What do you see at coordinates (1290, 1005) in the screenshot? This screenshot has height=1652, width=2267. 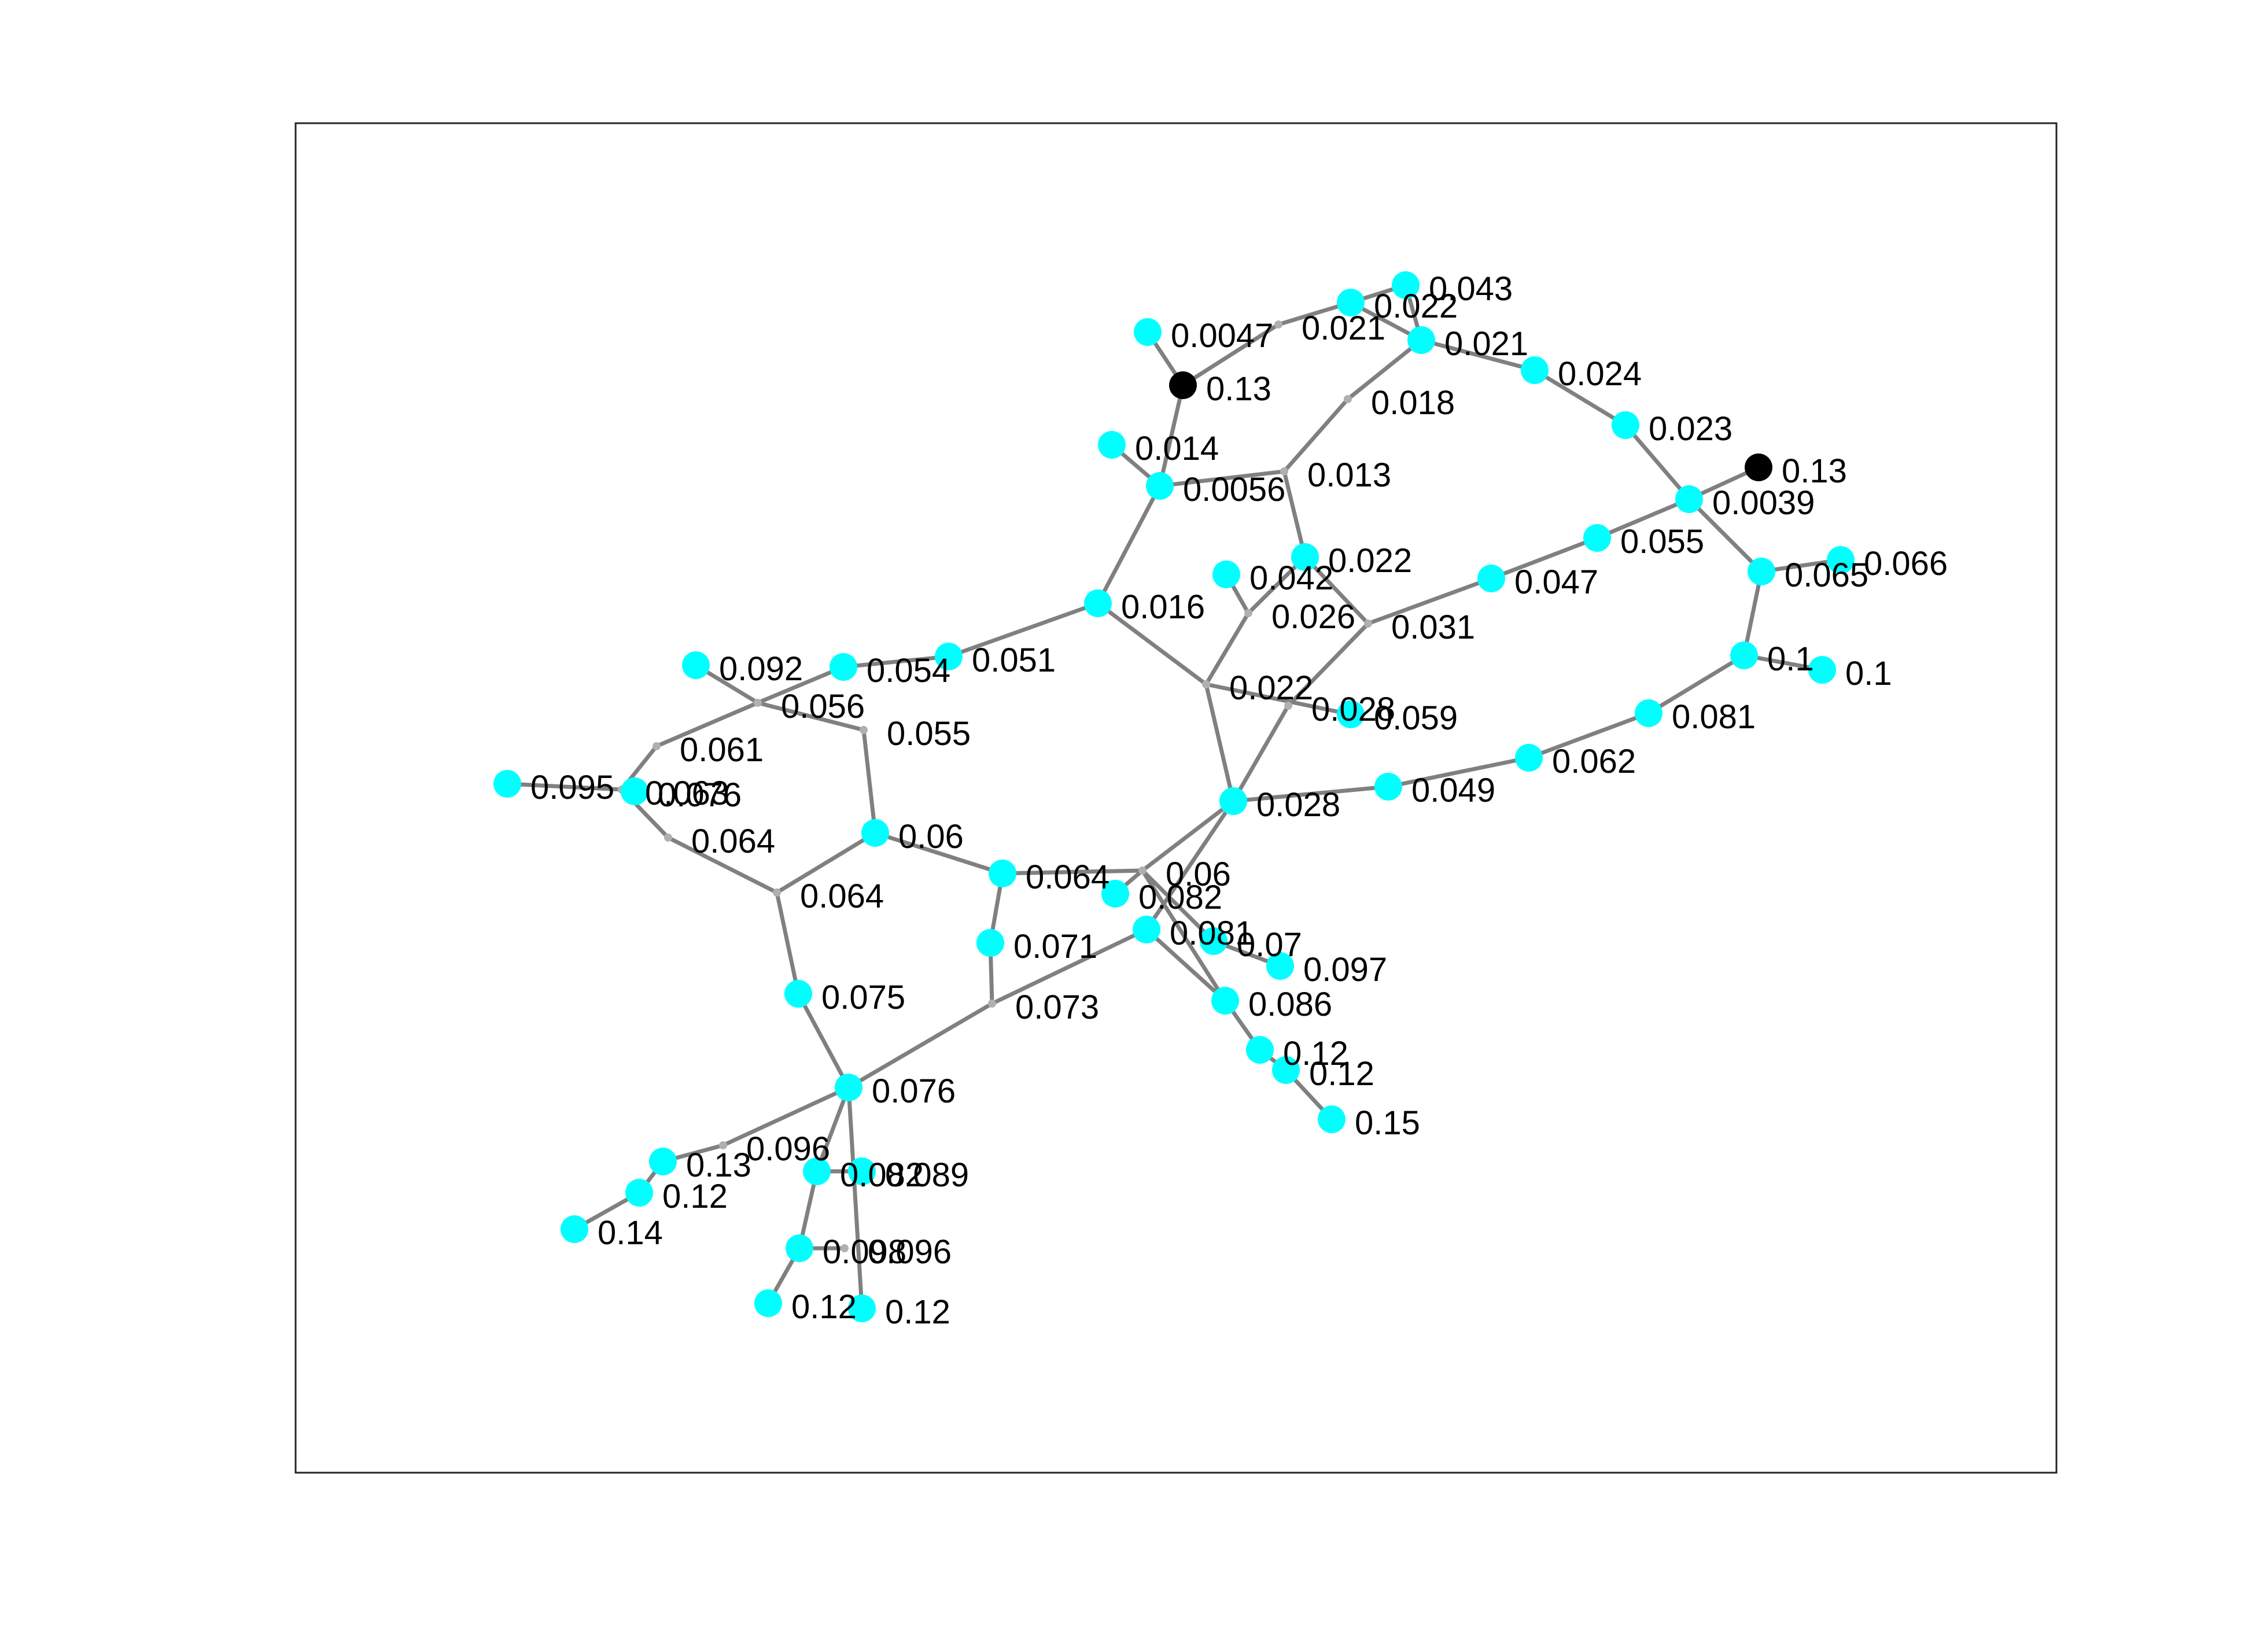 I see `node-label: 0.086` at bounding box center [1290, 1005].